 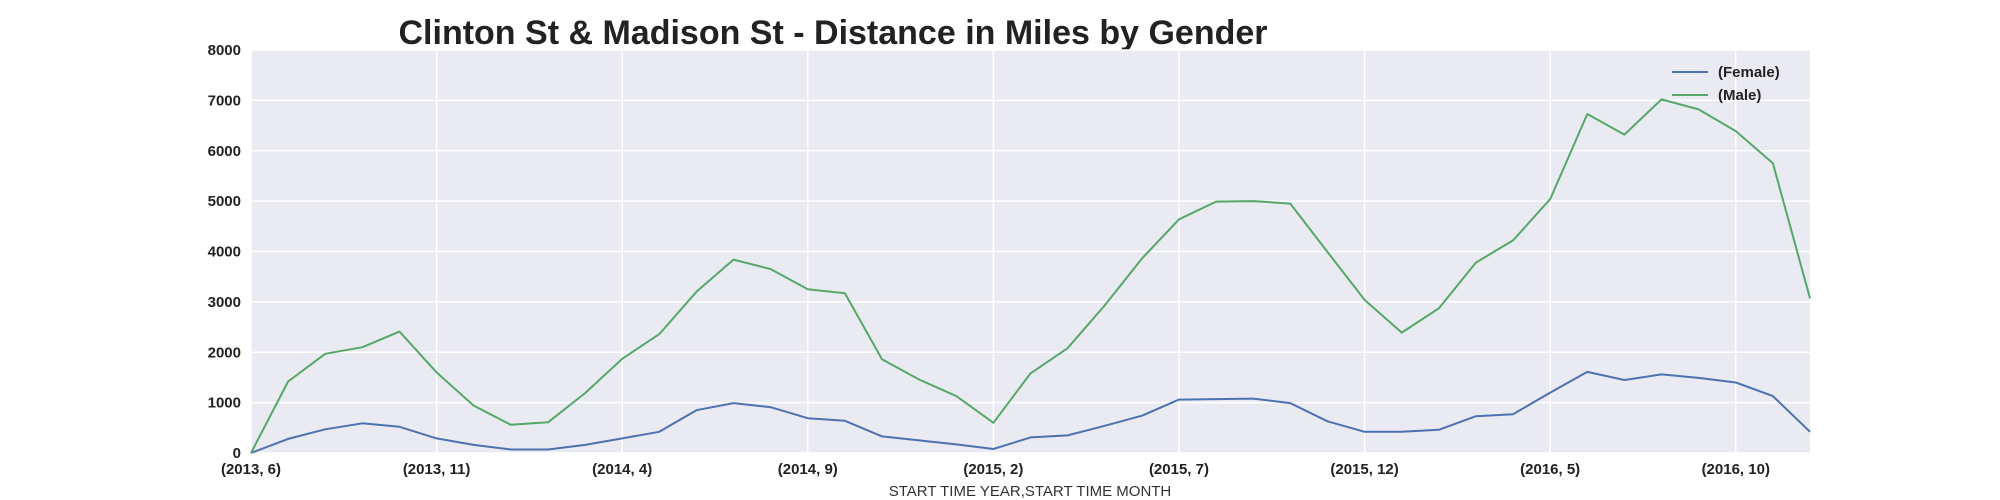 I want to click on y-tick-label: 3000, so click(x=224, y=302).